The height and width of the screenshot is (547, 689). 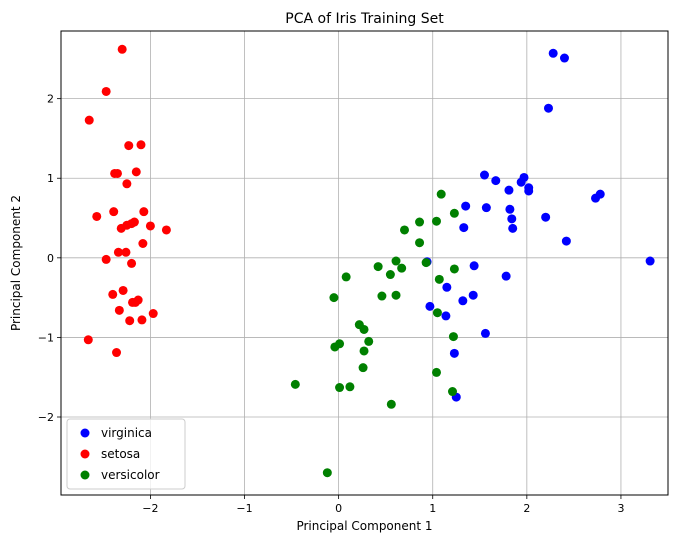 I want to click on x-tick-label: 1, so click(x=432, y=508).